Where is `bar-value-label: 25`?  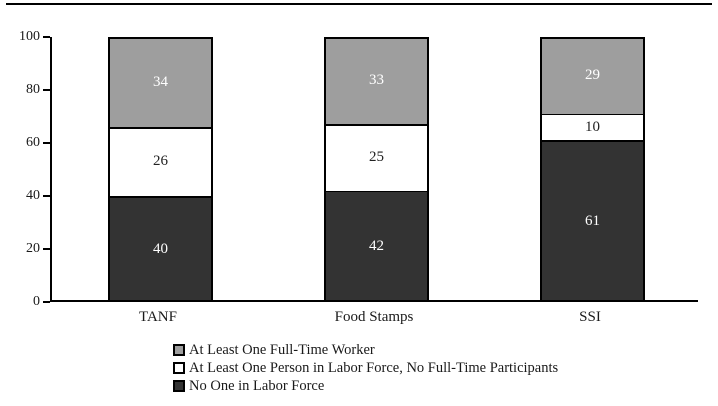
bar-value-label: 25 is located at coordinates (376, 157).